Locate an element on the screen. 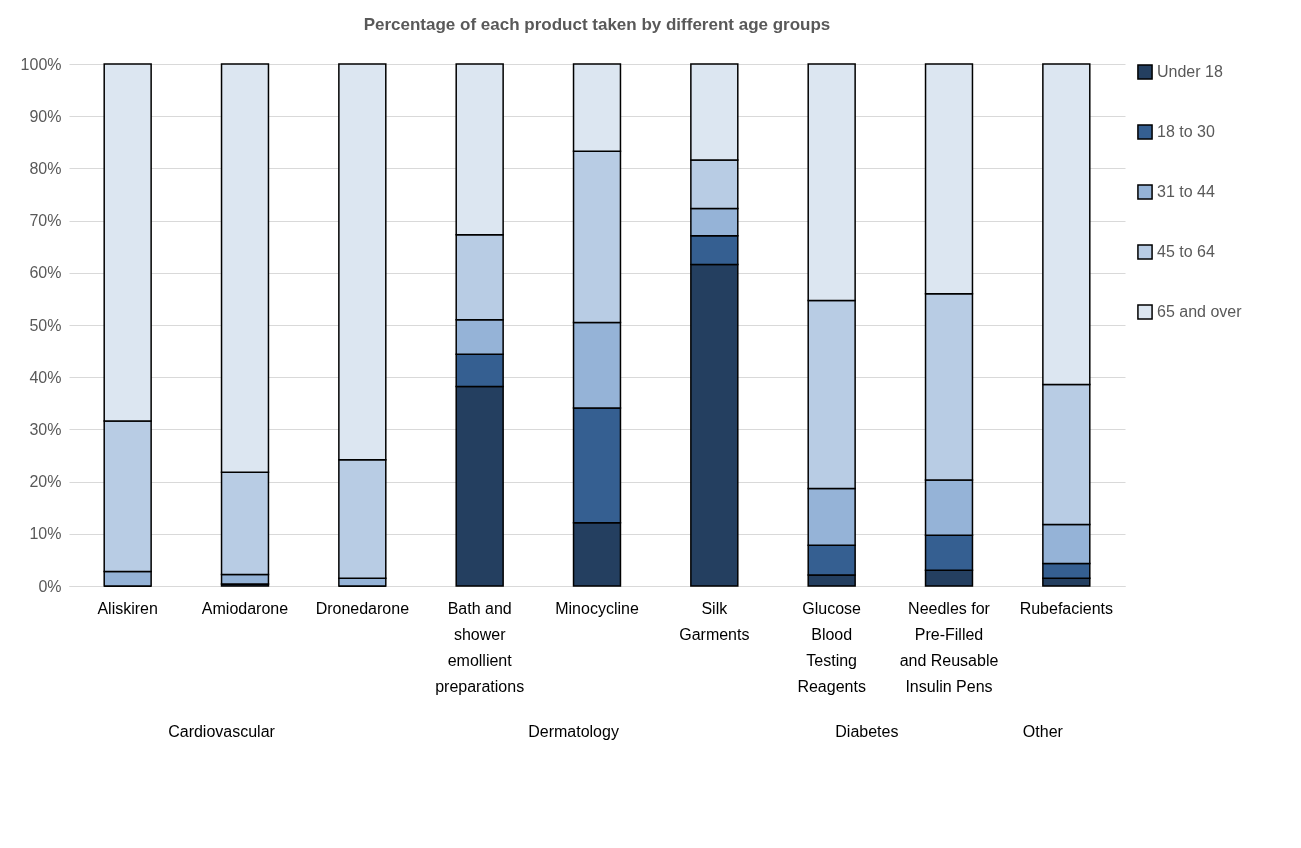 The height and width of the screenshot is (848, 1301). x-tick-label: Bath and shower emollient preparations is located at coordinates (480, 647).